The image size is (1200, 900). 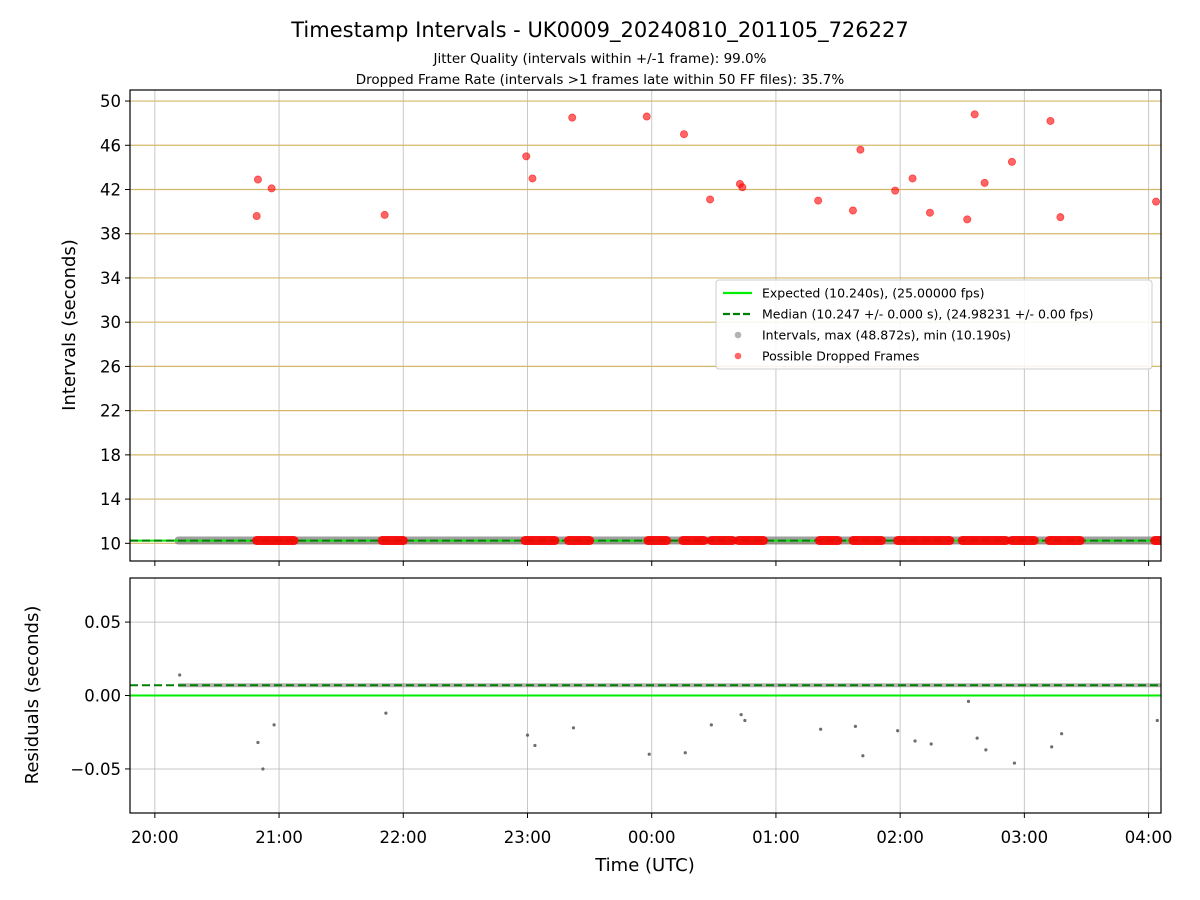 What do you see at coordinates (528, 837) in the screenshot?
I see `x-tick-label: 23:00` at bounding box center [528, 837].